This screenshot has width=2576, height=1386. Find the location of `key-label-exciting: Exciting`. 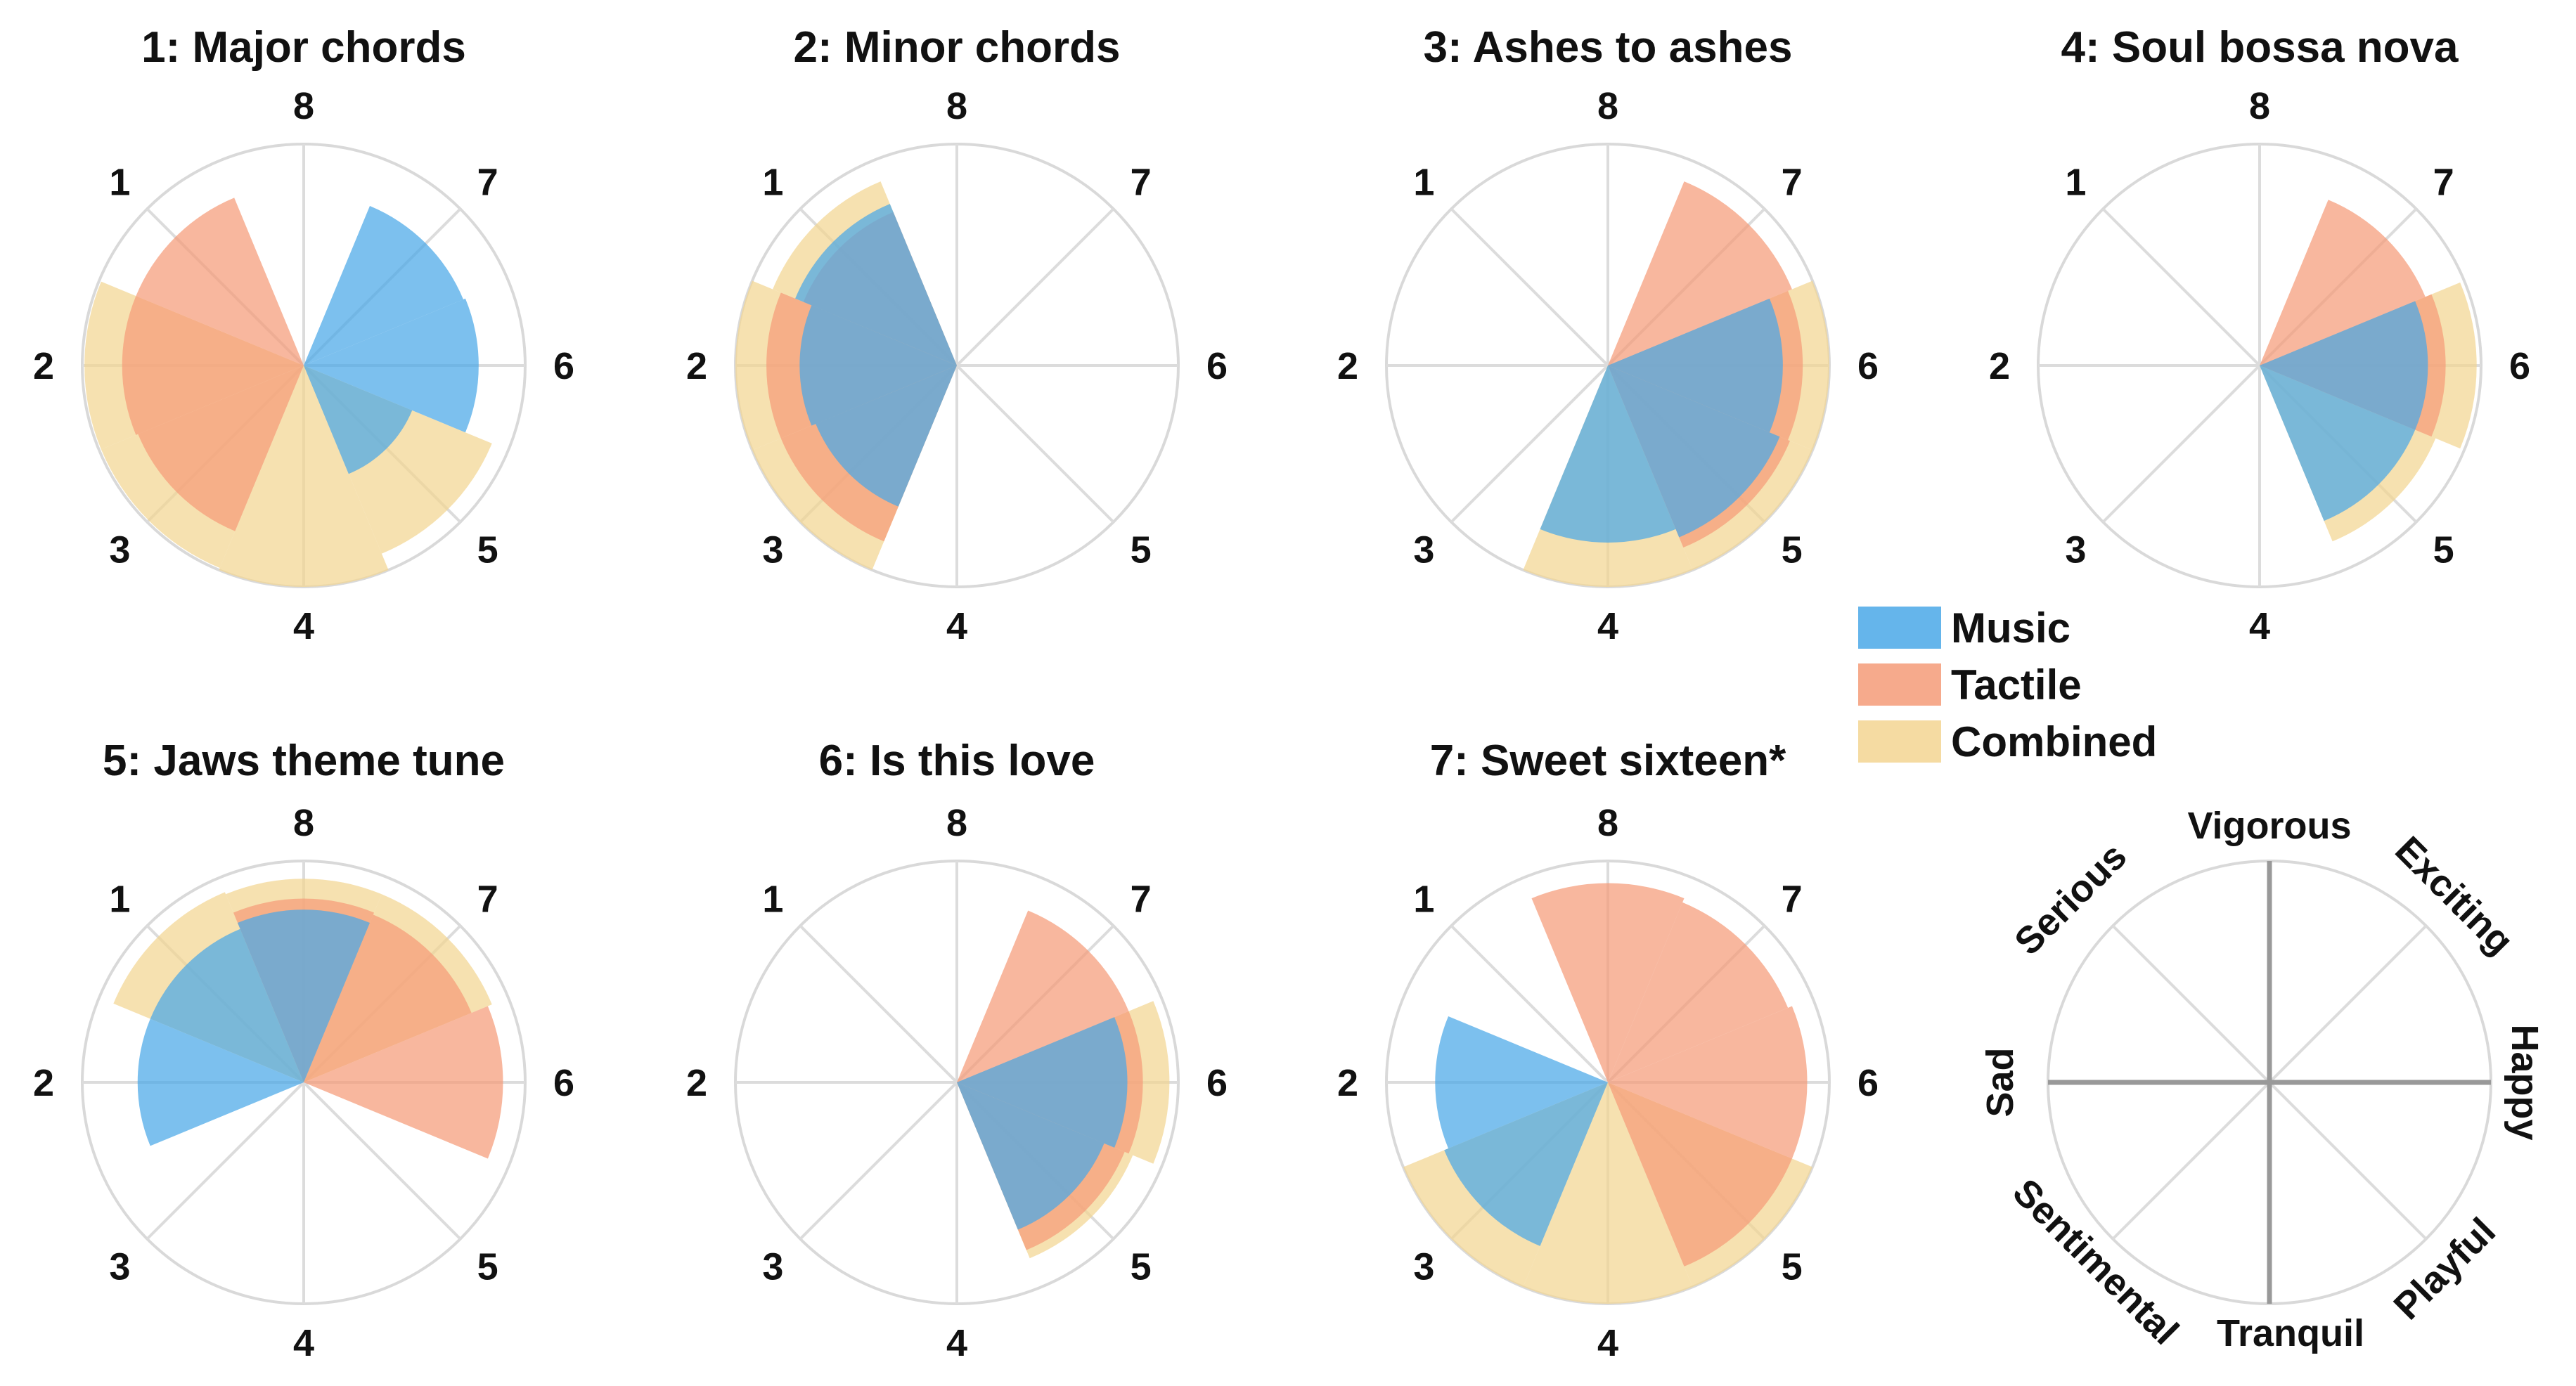

key-label-exciting: Exciting is located at coordinates (2454, 896).